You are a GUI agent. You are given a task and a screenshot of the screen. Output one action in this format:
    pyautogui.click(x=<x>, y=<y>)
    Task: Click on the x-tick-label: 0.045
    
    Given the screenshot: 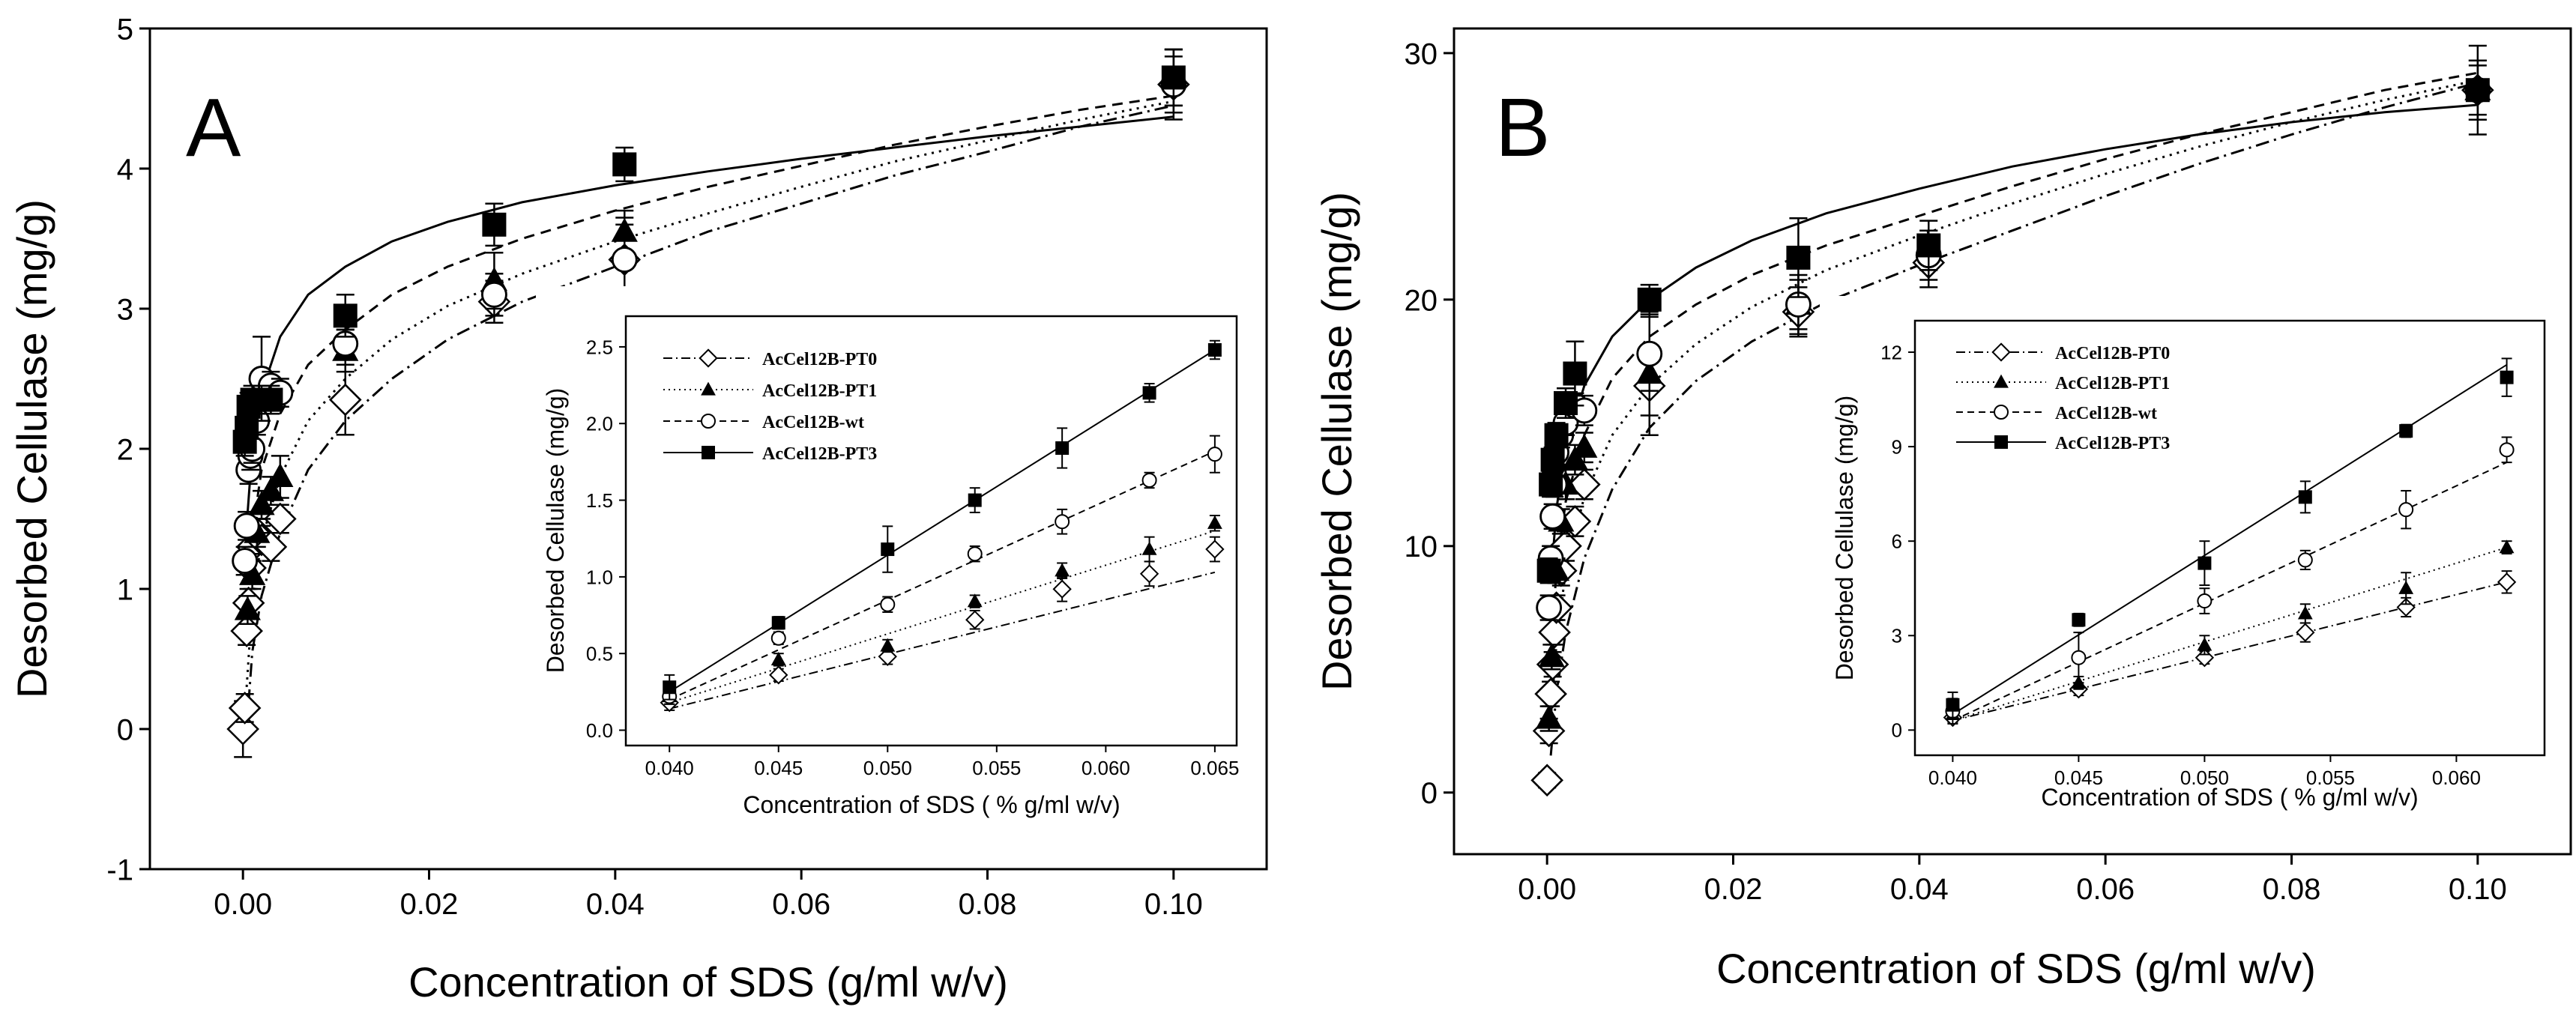 What is the action you would take?
    pyautogui.click(x=2079, y=777)
    